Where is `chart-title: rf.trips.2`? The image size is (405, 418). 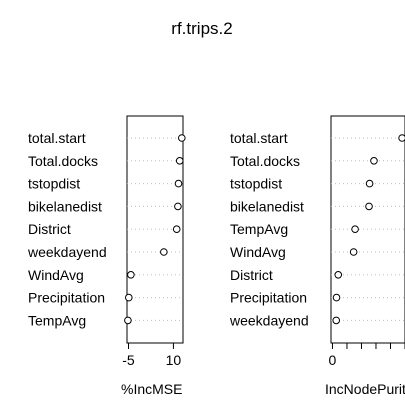
chart-title: rf.trips.2 is located at coordinates (201, 28).